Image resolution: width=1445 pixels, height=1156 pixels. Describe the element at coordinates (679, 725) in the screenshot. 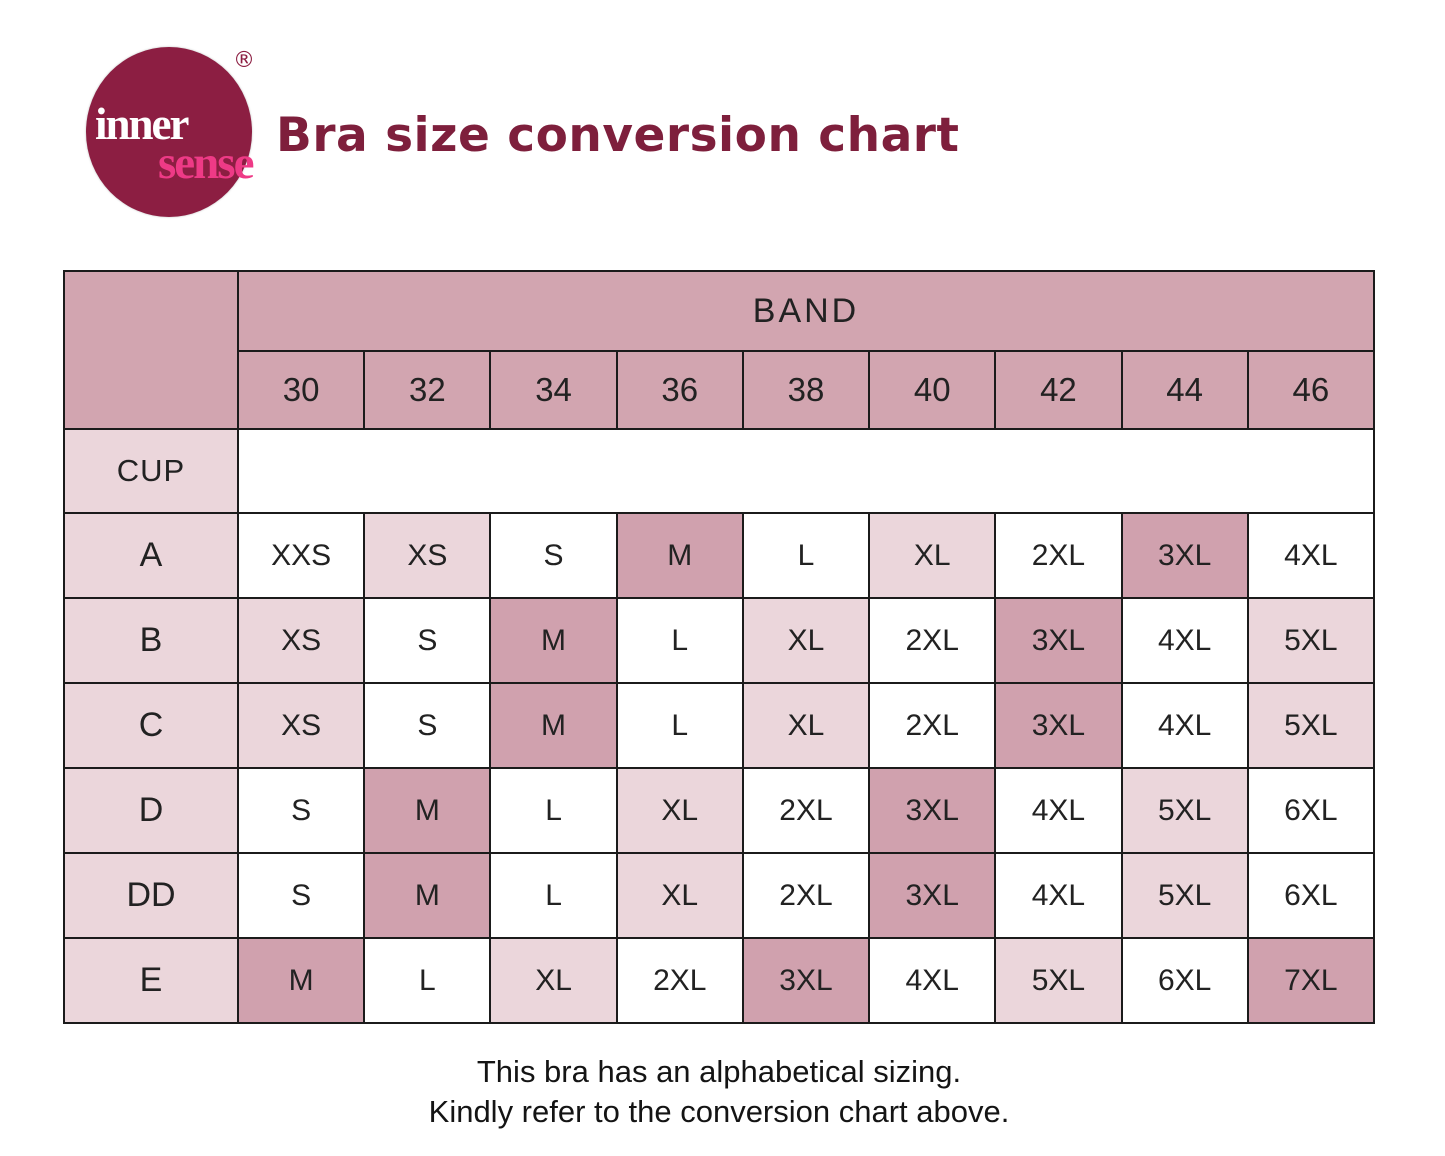

I see `size-cell-C-36: L` at that location.